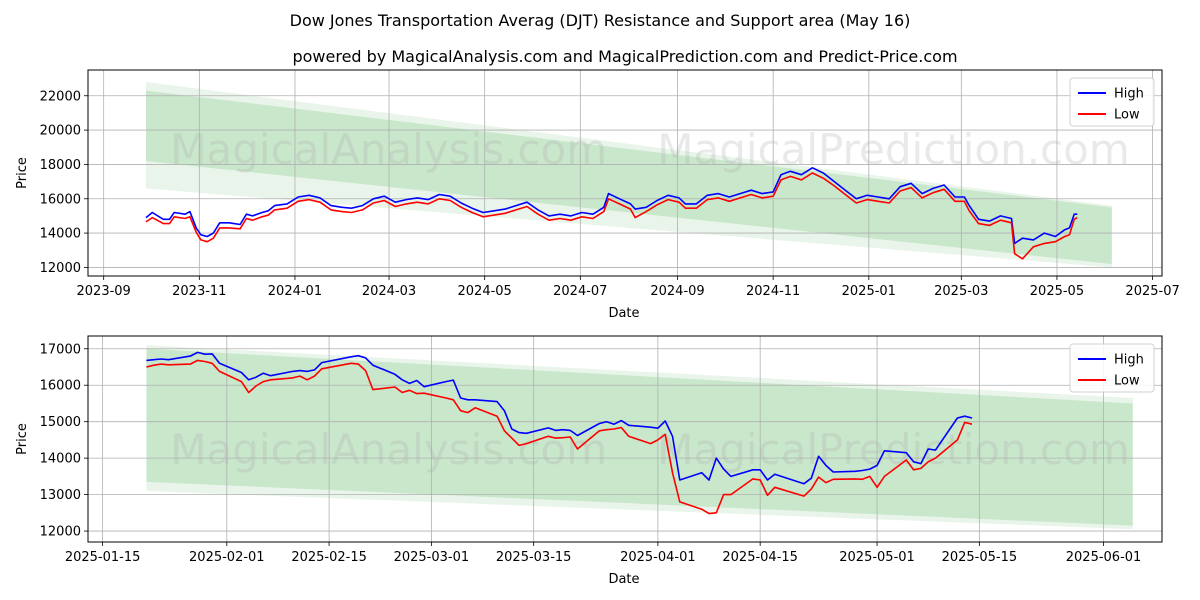  I want to click on x-tick-label: 2024-11, so click(773, 291).